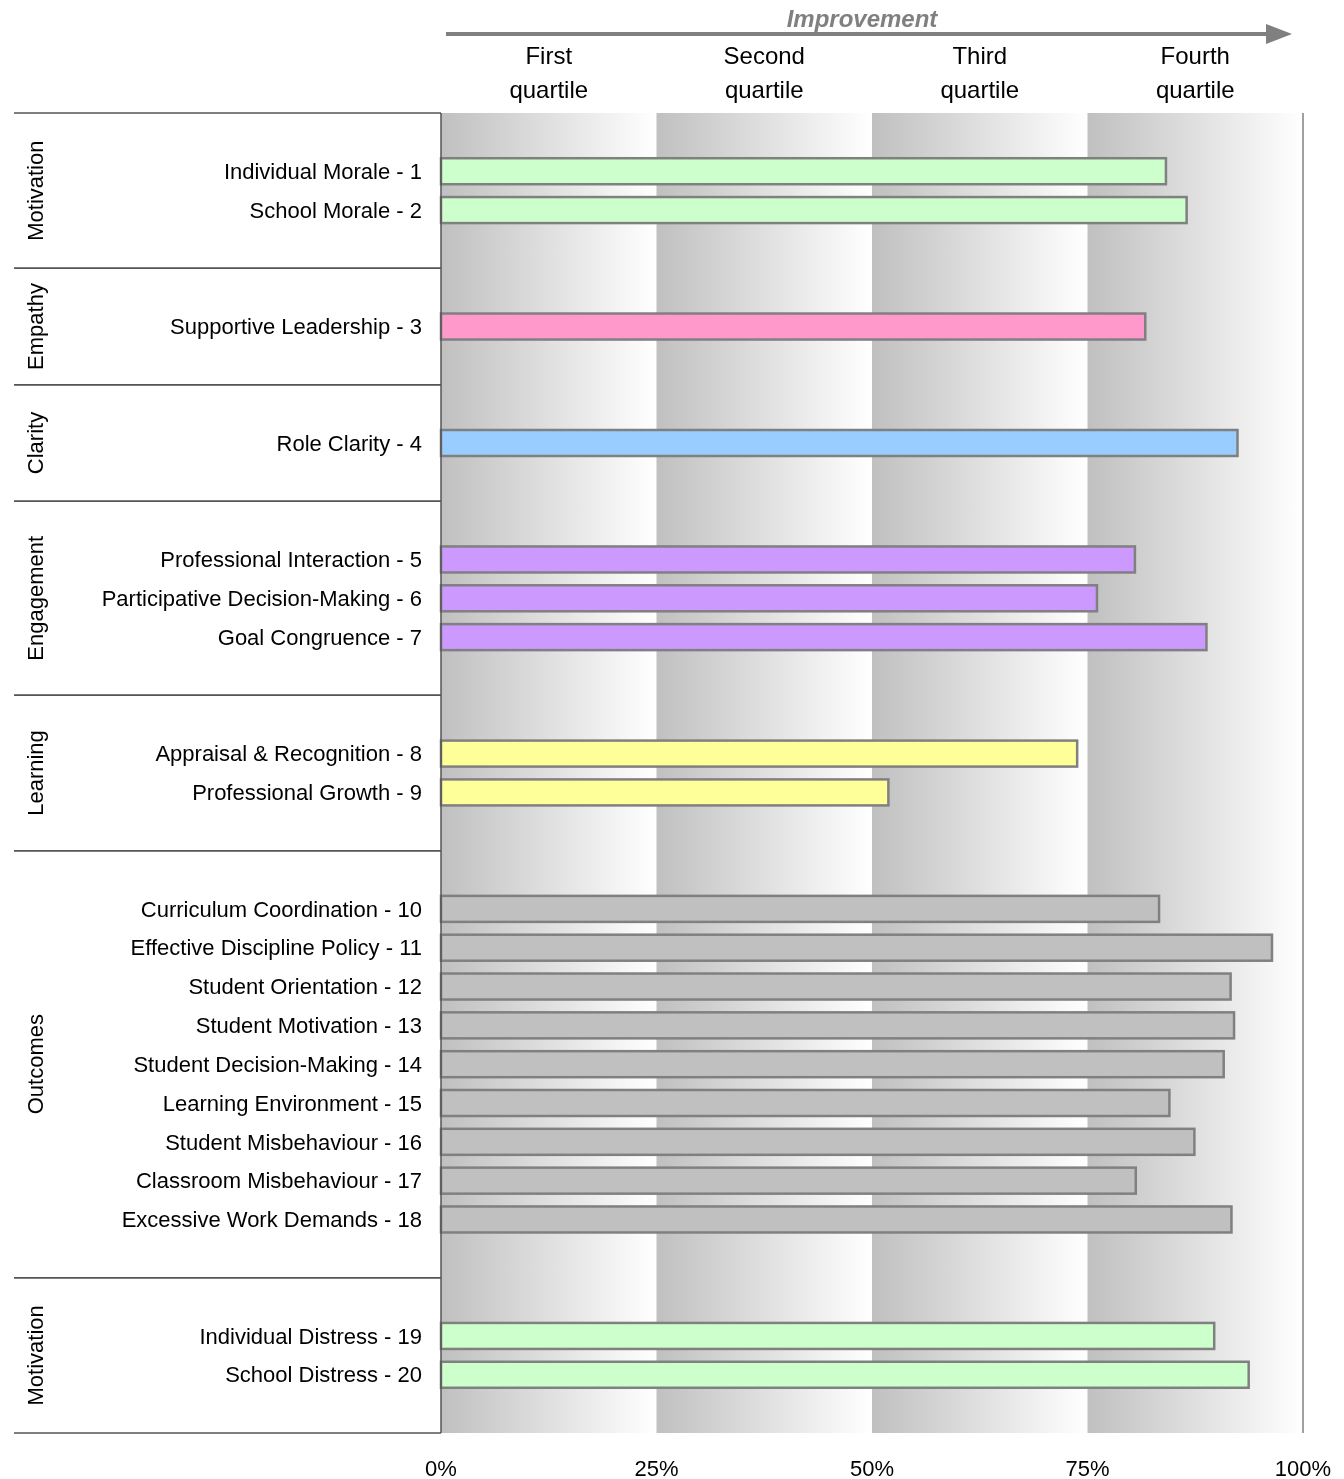 The image size is (1344, 1479). What do you see at coordinates (35, 598) in the screenshot?
I see `text: Engagement` at bounding box center [35, 598].